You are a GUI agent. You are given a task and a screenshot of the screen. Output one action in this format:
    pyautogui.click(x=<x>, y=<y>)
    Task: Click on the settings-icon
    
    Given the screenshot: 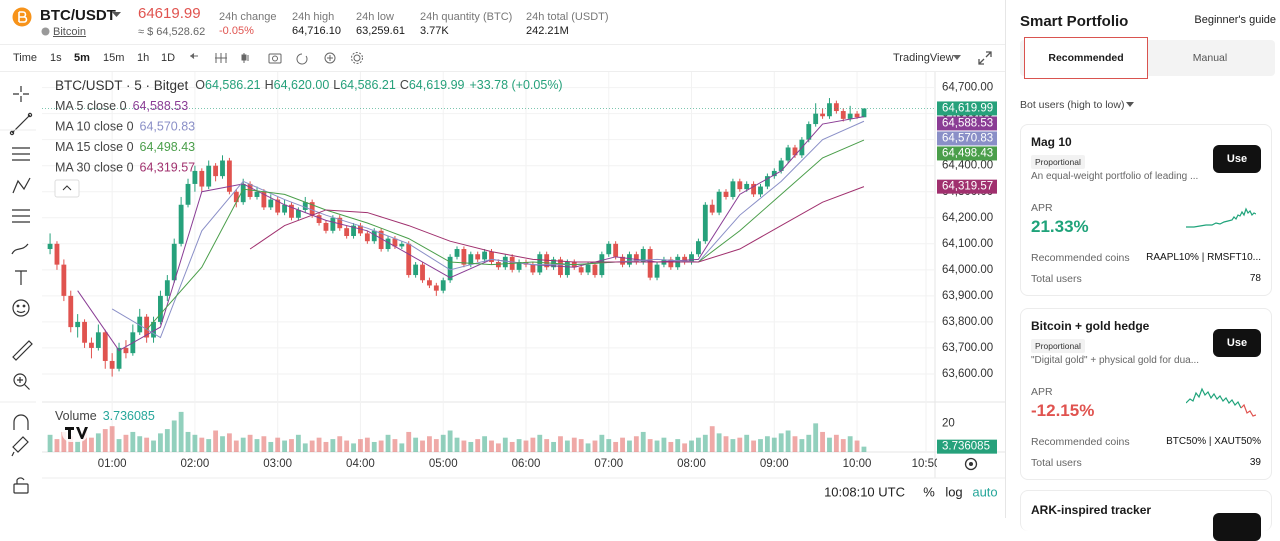 What is the action you would take?
    pyautogui.click(x=971, y=464)
    